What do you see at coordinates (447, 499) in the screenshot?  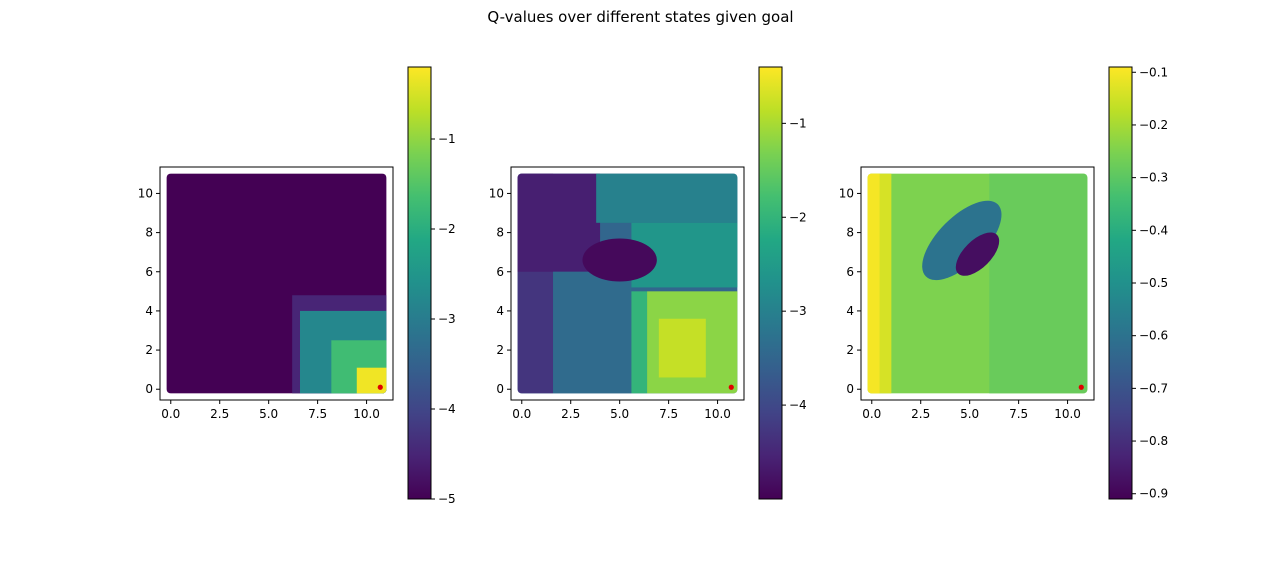 I see `colorbar-tick-label: −5` at bounding box center [447, 499].